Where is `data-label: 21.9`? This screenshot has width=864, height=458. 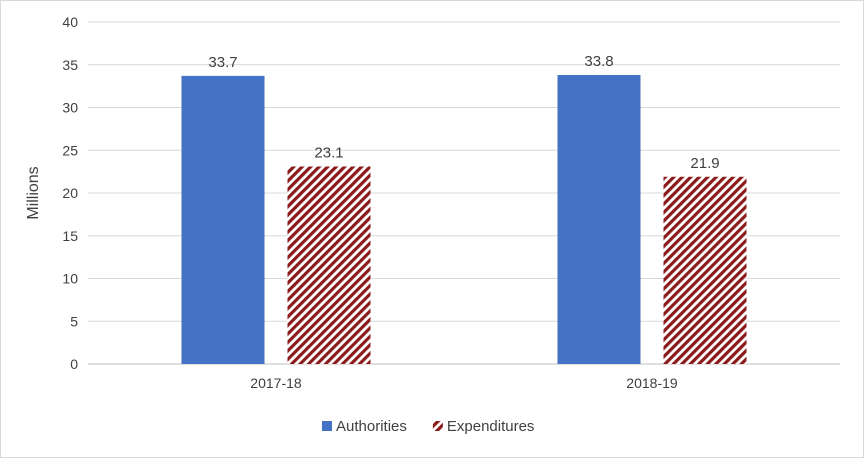
data-label: 21.9 is located at coordinates (704, 163).